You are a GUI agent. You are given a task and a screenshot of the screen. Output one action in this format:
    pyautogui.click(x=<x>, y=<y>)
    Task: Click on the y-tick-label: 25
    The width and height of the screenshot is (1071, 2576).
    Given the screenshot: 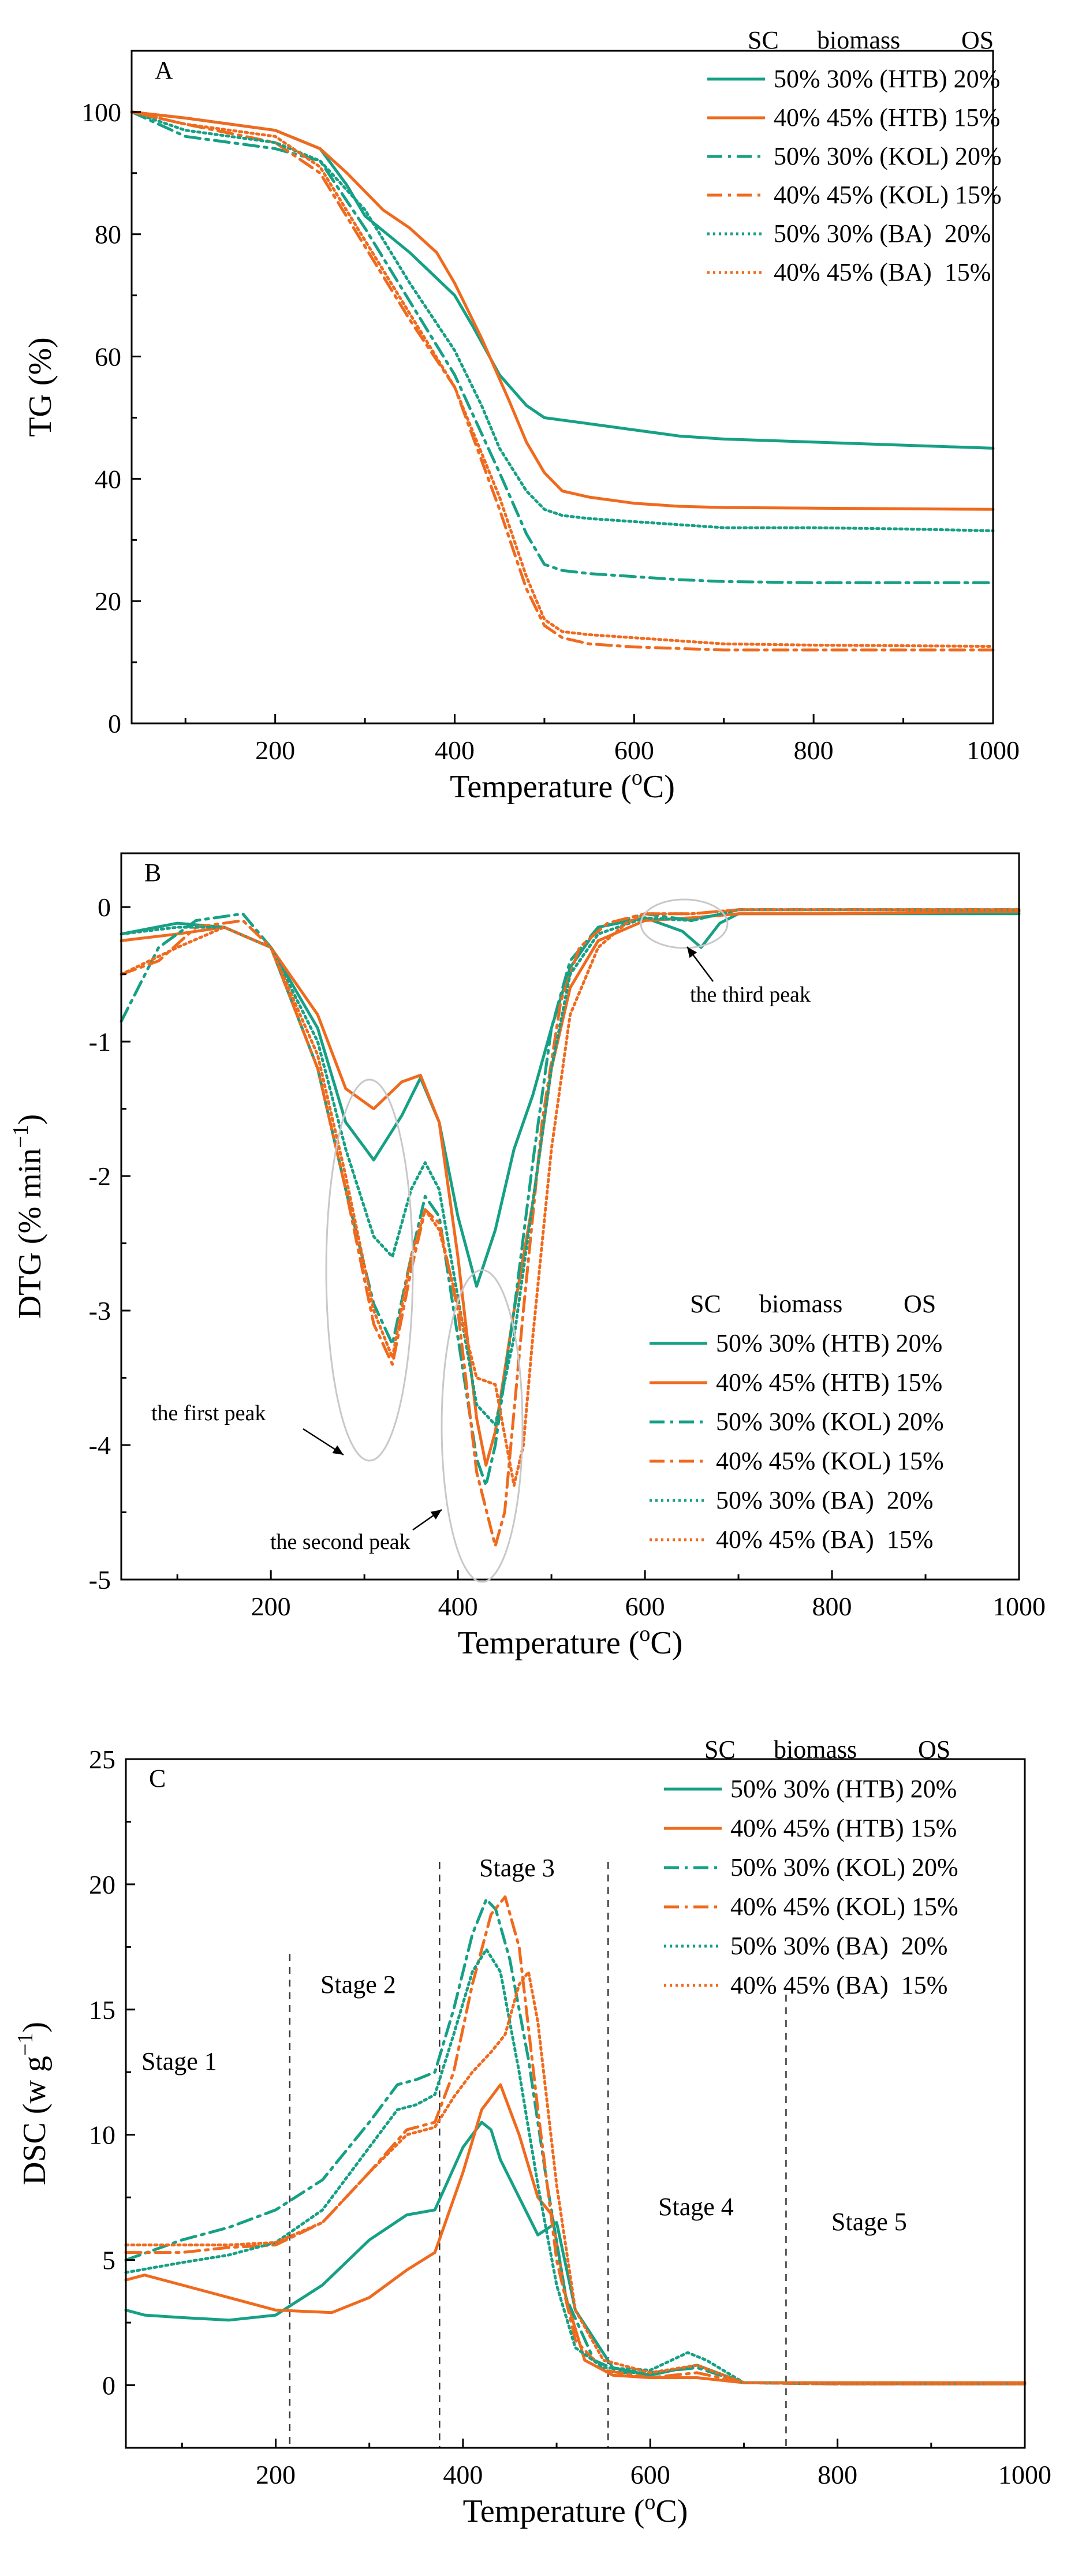 What is the action you would take?
    pyautogui.click(x=102, y=1759)
    